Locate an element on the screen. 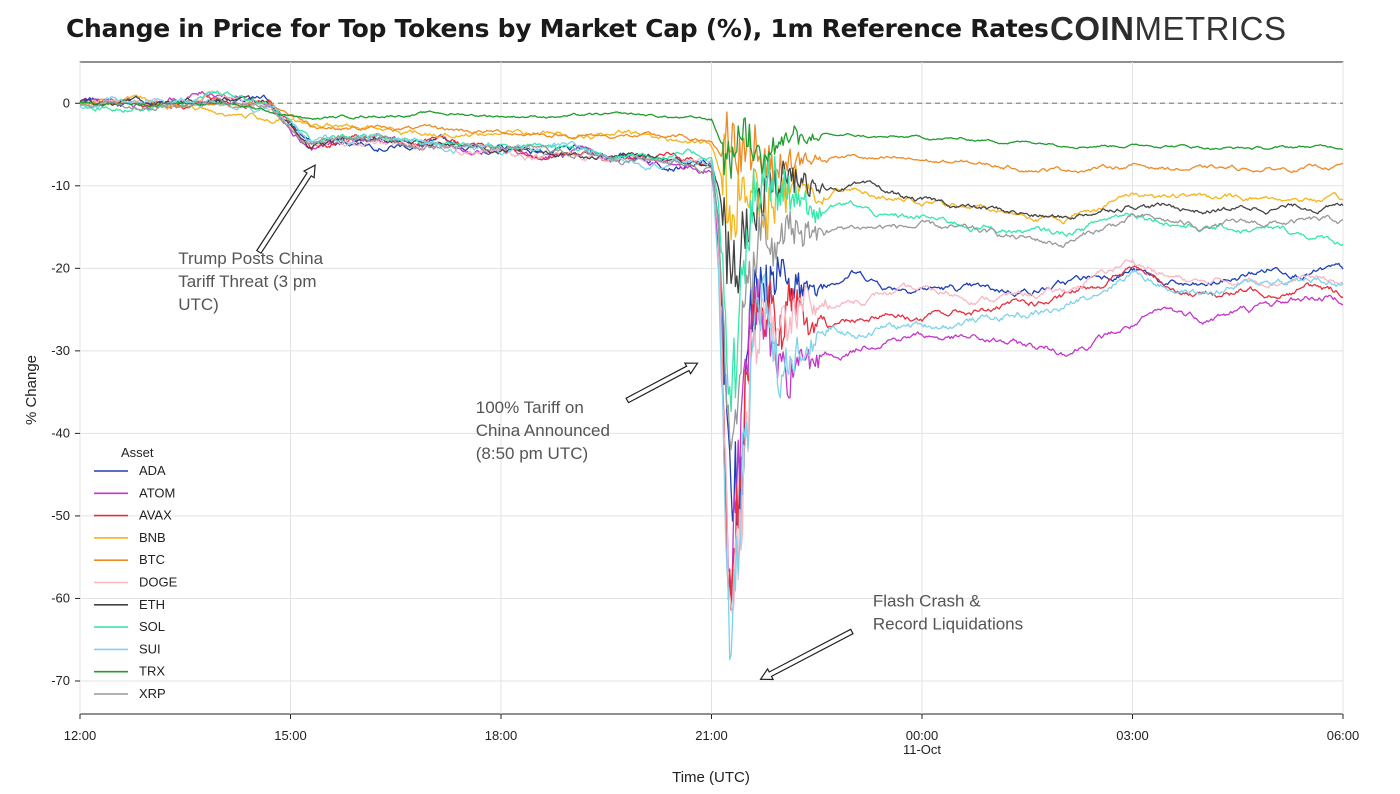 The height and width of the screenshot is (794, 1400). y-tick-label: -50 is located at coordinates (60, 515).